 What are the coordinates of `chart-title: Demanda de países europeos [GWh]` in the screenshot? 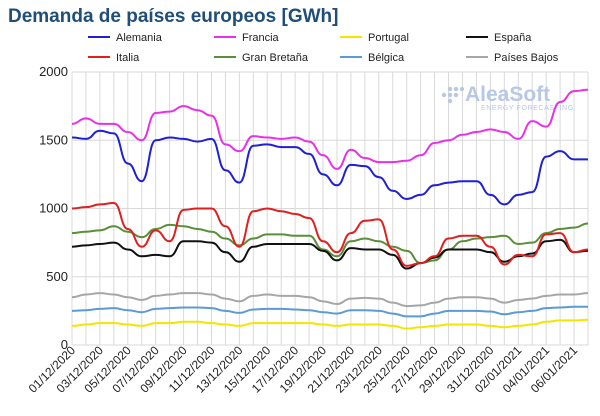 It's located at (173, 16).